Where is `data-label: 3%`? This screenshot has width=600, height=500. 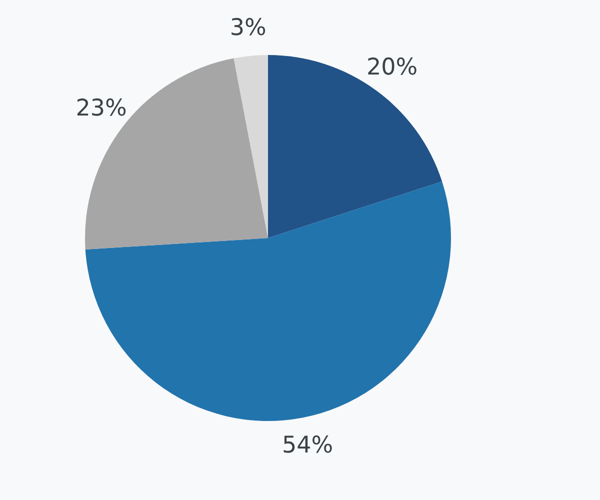 data-label: 3% is located at coordinates (248, 27).